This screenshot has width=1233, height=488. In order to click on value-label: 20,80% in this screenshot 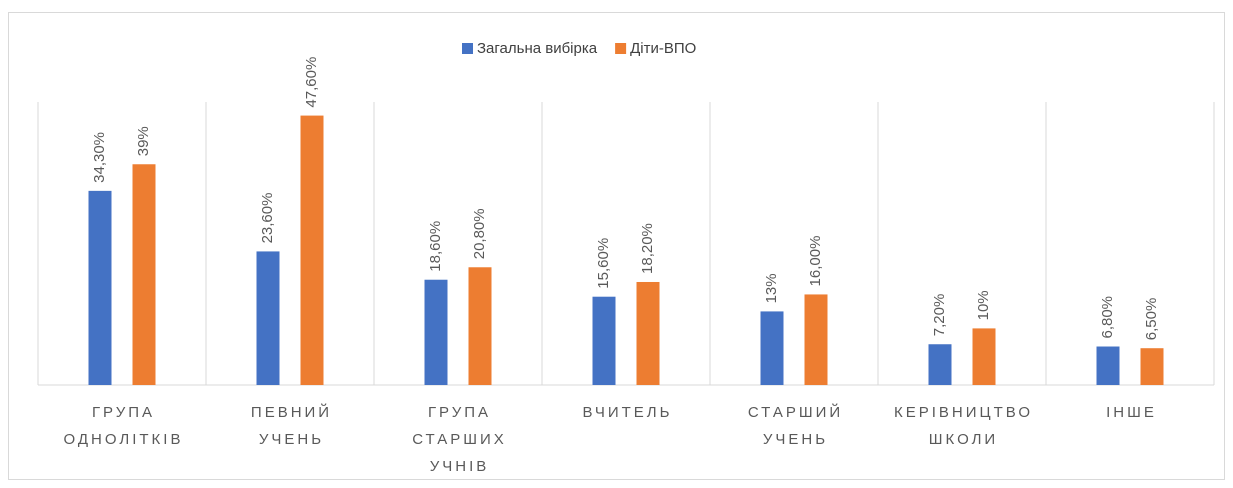, I will do `click(479, 233)`.